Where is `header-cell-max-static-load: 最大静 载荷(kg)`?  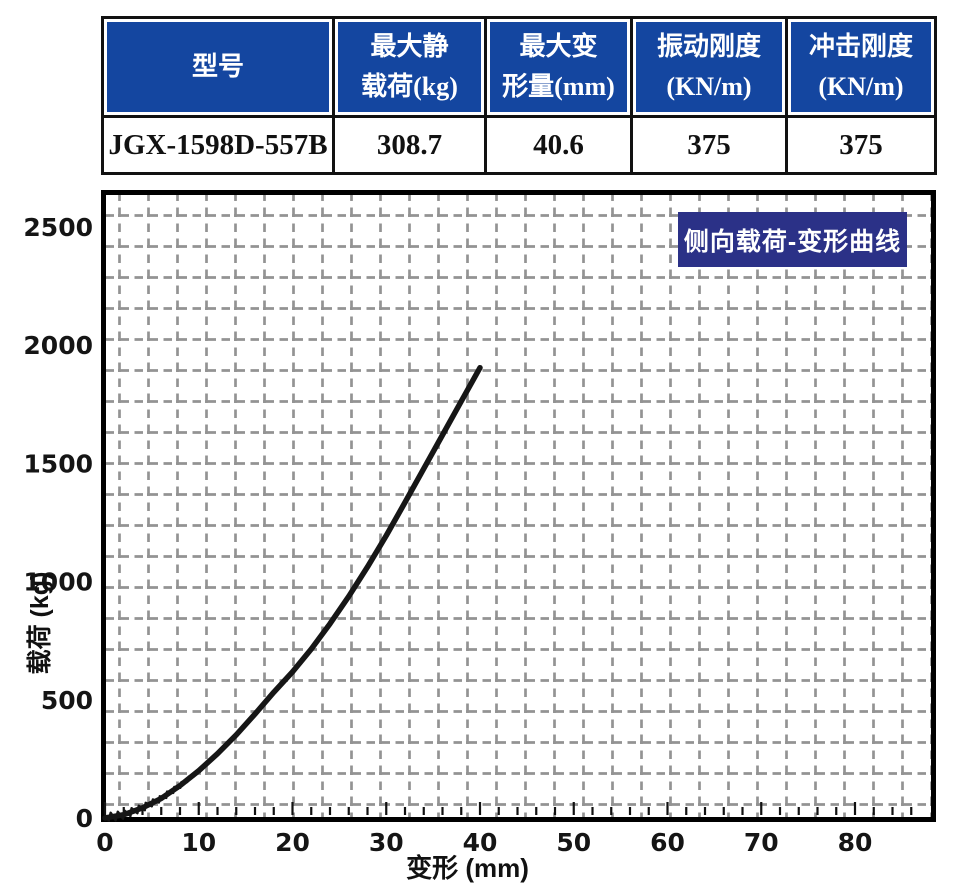
header-cell-max-static-load: 最大静 载荷(kg) is located at coordinates (408, 67).